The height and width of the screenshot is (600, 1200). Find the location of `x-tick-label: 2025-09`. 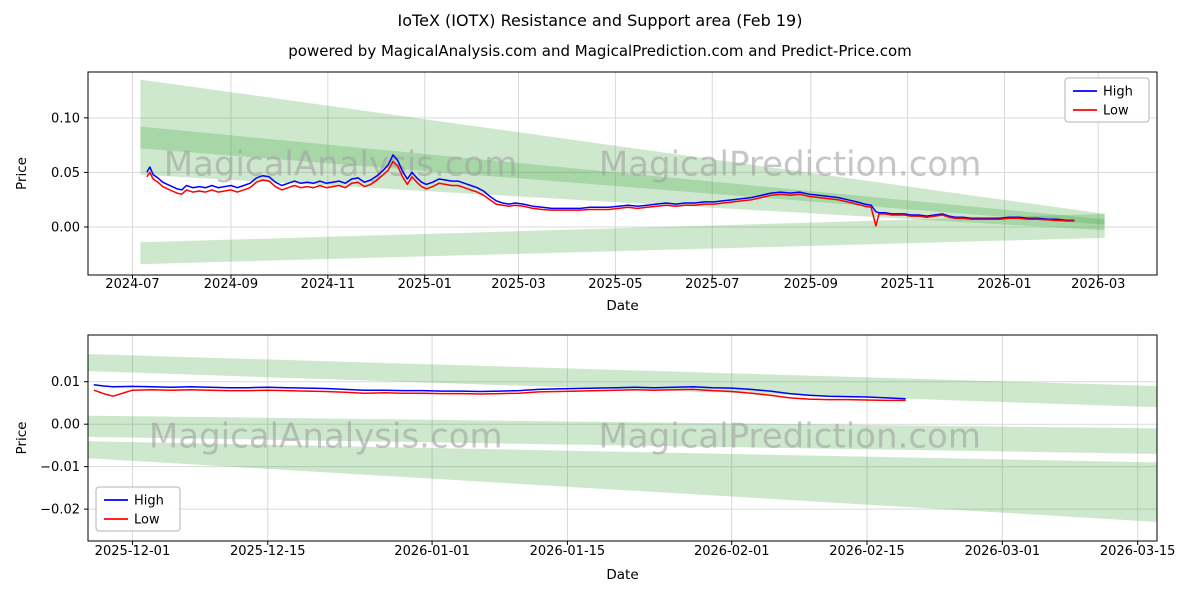

x-tick-label: 2025-09 is located at coordinates (811, 284).